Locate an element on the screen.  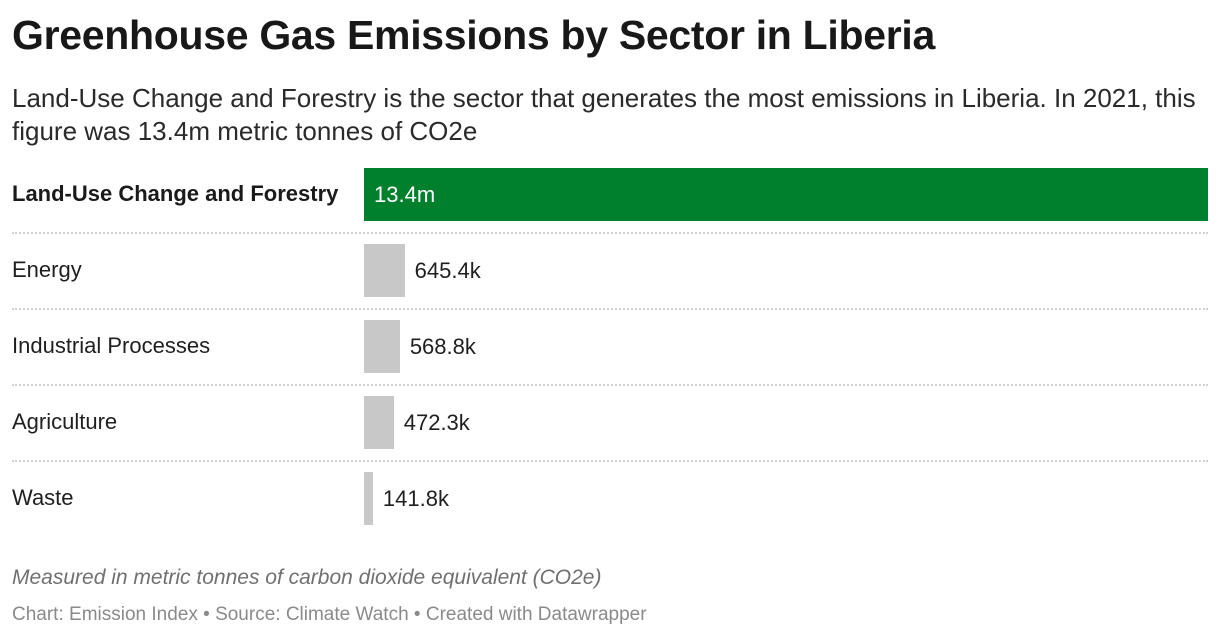
bar-row: Land-Use Change and Forestry 13.4m is located at coordinates (610, 204).